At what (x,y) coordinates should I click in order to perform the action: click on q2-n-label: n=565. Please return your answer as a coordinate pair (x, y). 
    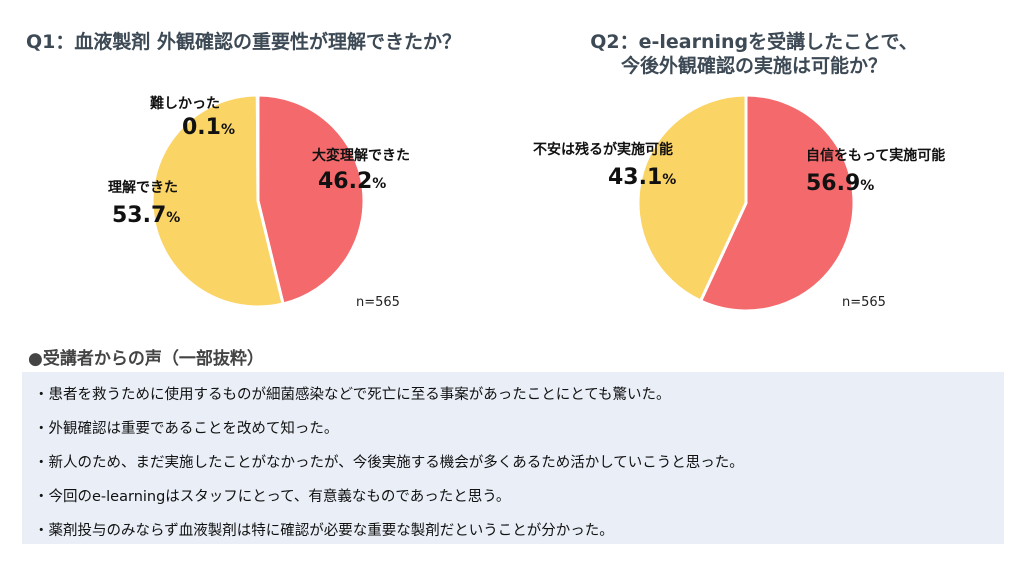
    Looking at the image, I should click on (864, 302).